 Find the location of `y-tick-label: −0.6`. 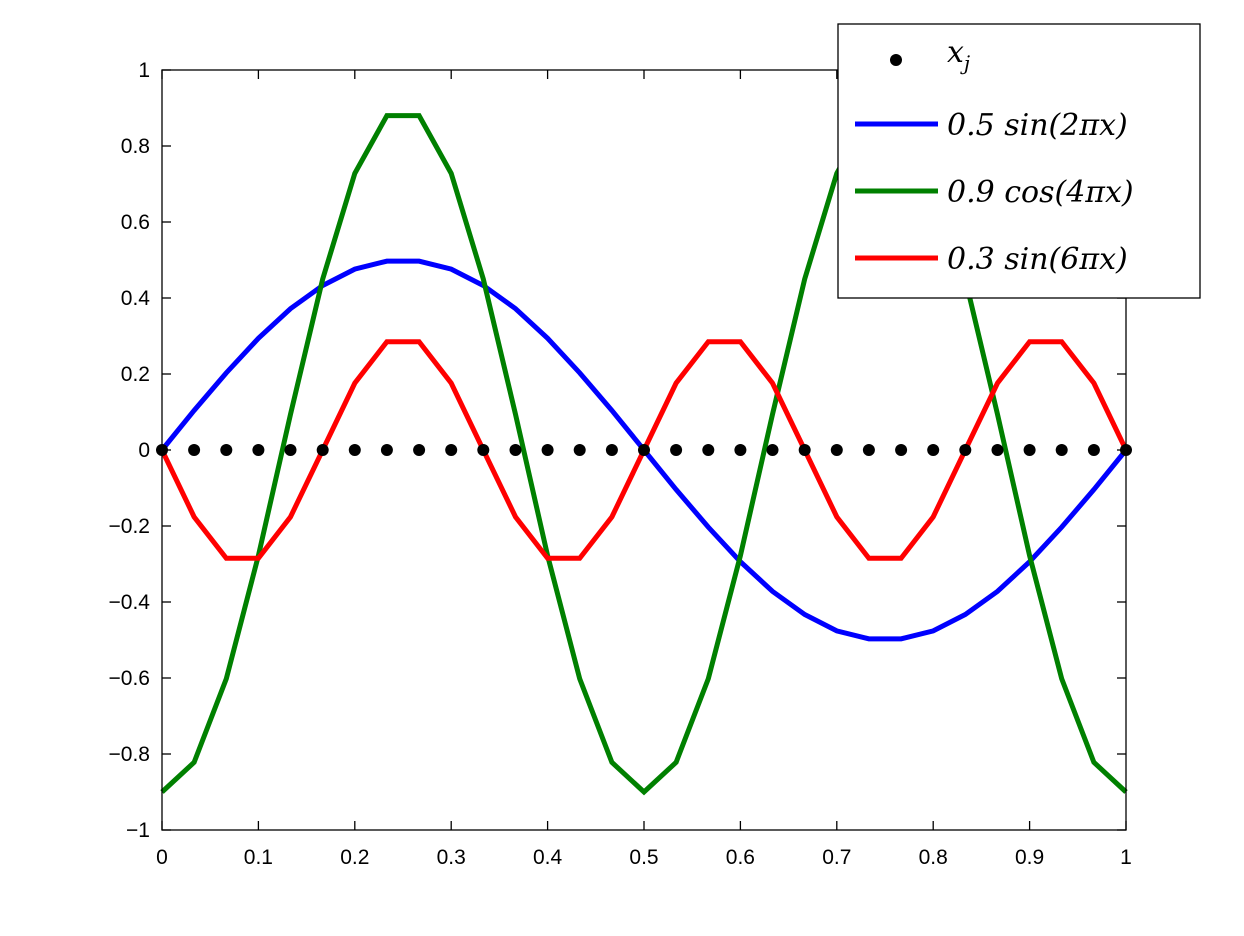

y-tick-label: −0.6 is located at coordinates (129, 678).